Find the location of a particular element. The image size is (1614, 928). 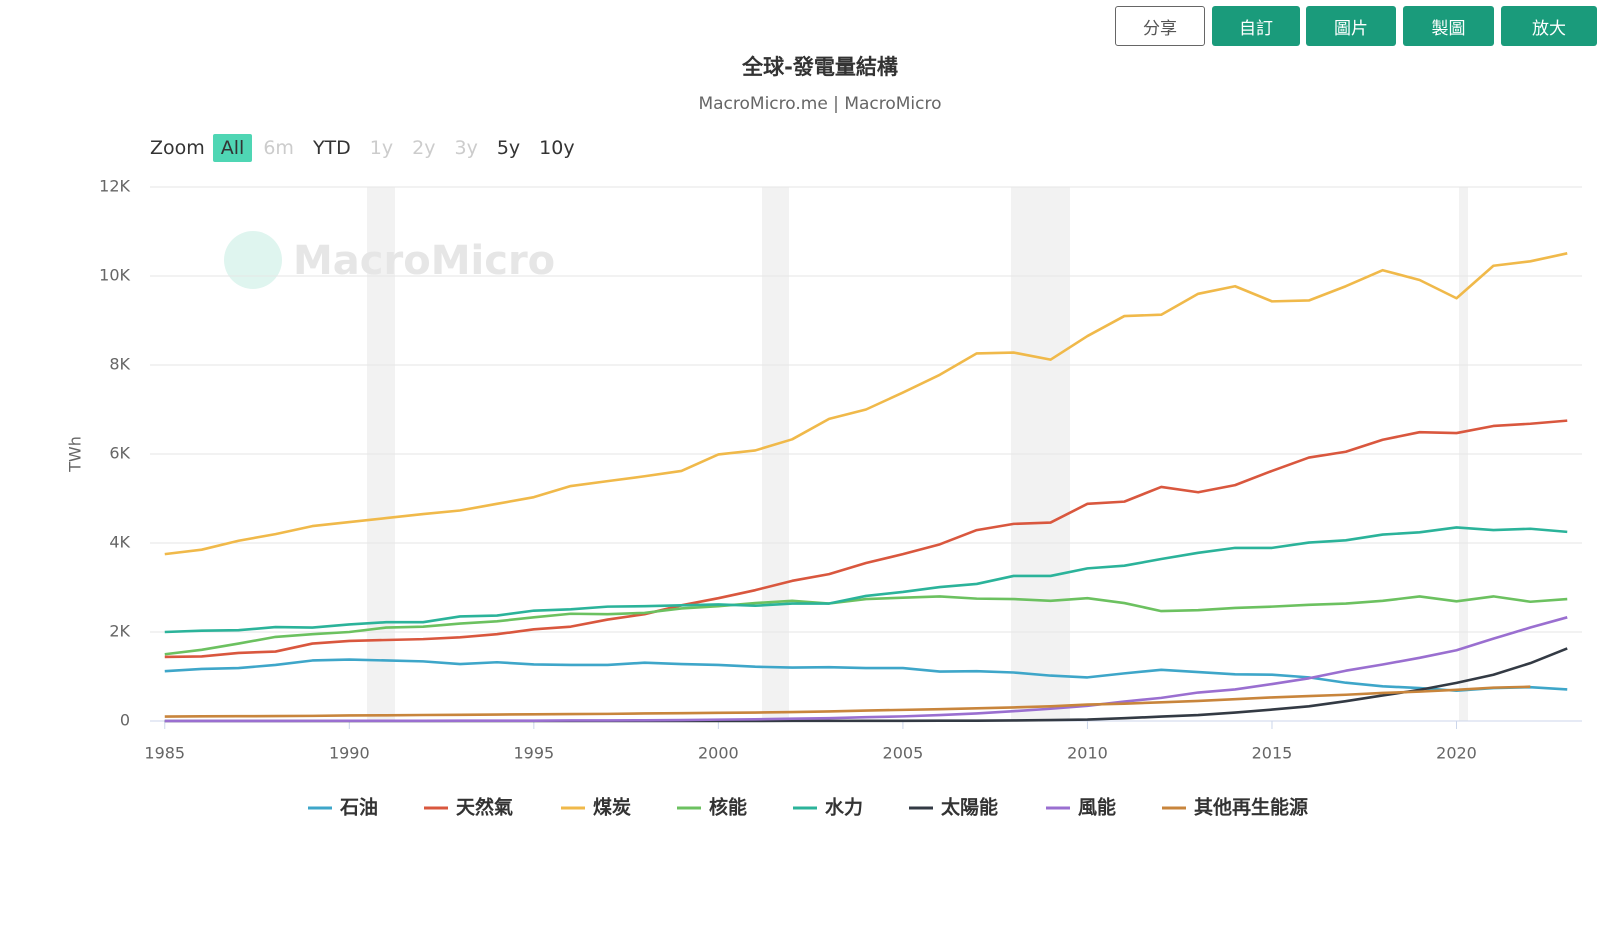

zoom-option: YTD is located at coordinates (331, 148).